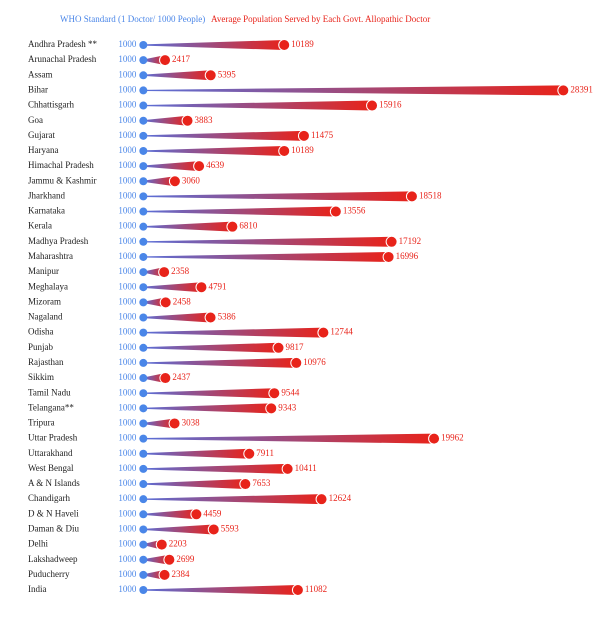 This screenshot has width=612, height=626. I want to click on avg-label: 11082, so click(316, 589).